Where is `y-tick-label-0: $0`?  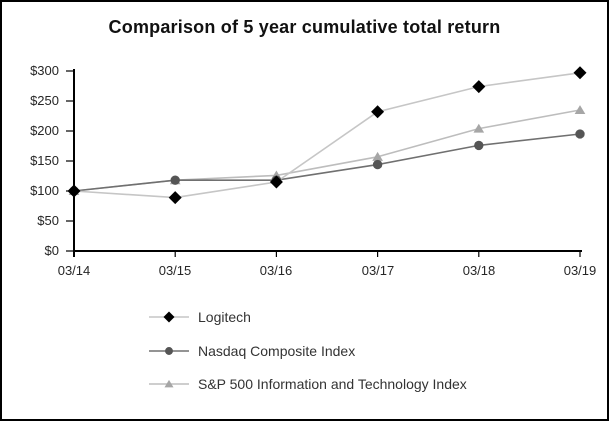 y-tick-label-0: $0 is located at coordinates (51, 250).